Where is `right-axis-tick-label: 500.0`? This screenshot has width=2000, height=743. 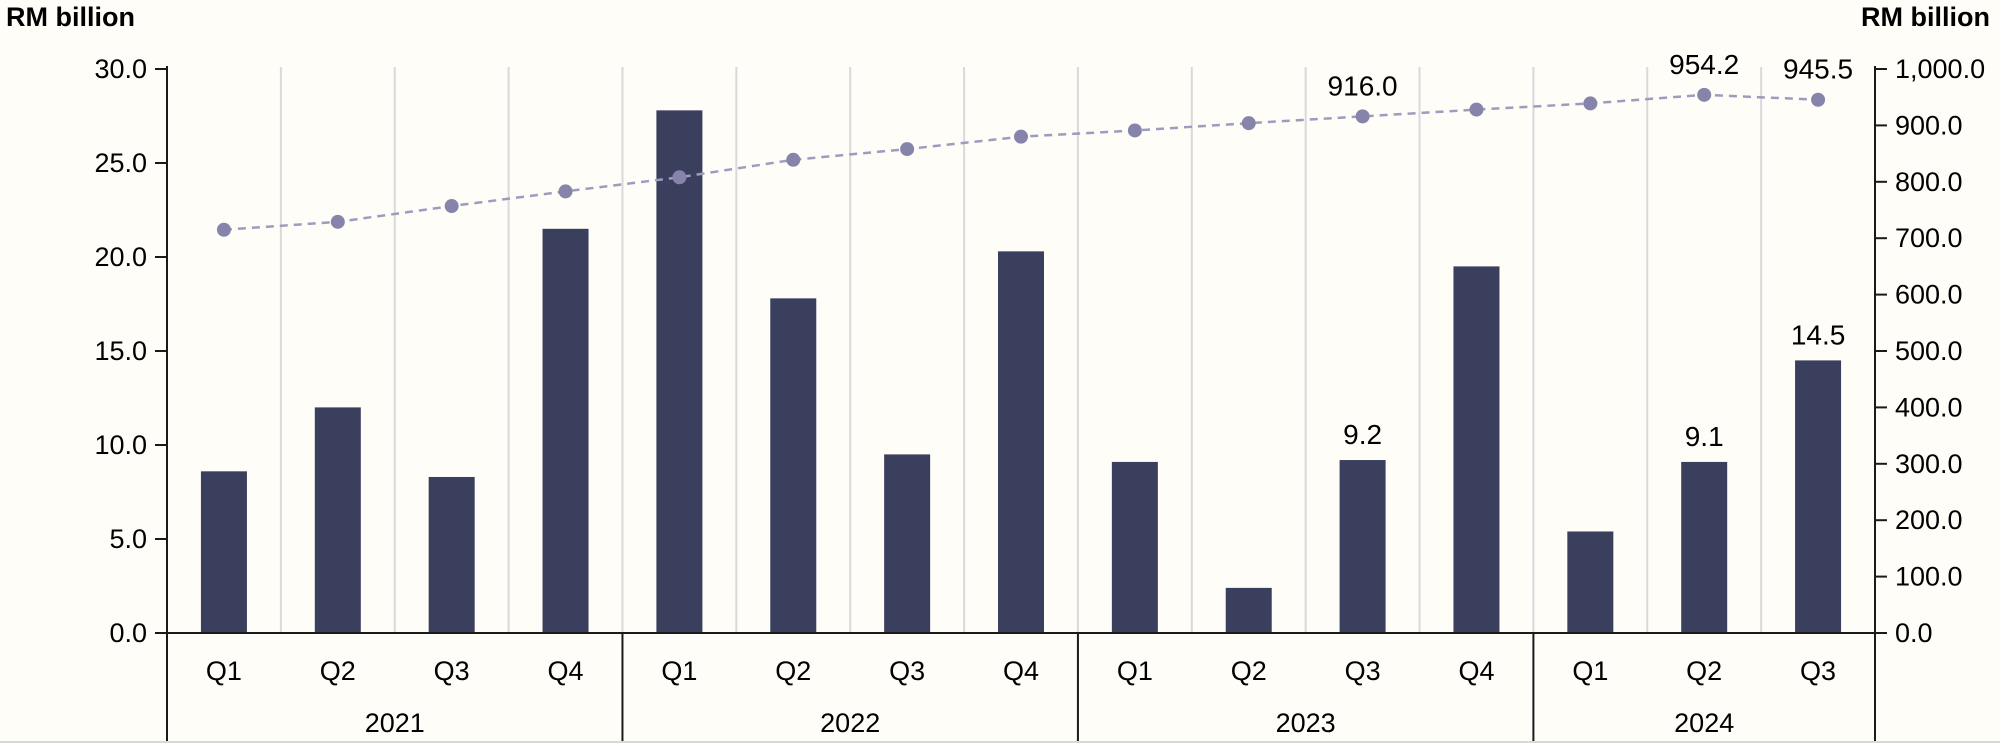
right-axis-tick-label: 500.0 is located at coordinates (1929, 351).